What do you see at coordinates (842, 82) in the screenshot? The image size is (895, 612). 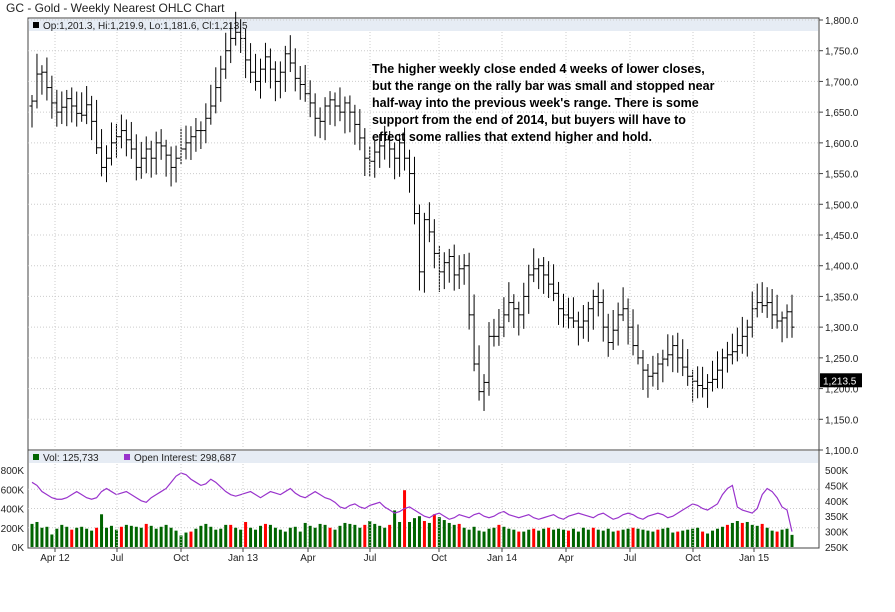 I see `price-tick-label: 1,700.0` at bounding box center [842, 82].